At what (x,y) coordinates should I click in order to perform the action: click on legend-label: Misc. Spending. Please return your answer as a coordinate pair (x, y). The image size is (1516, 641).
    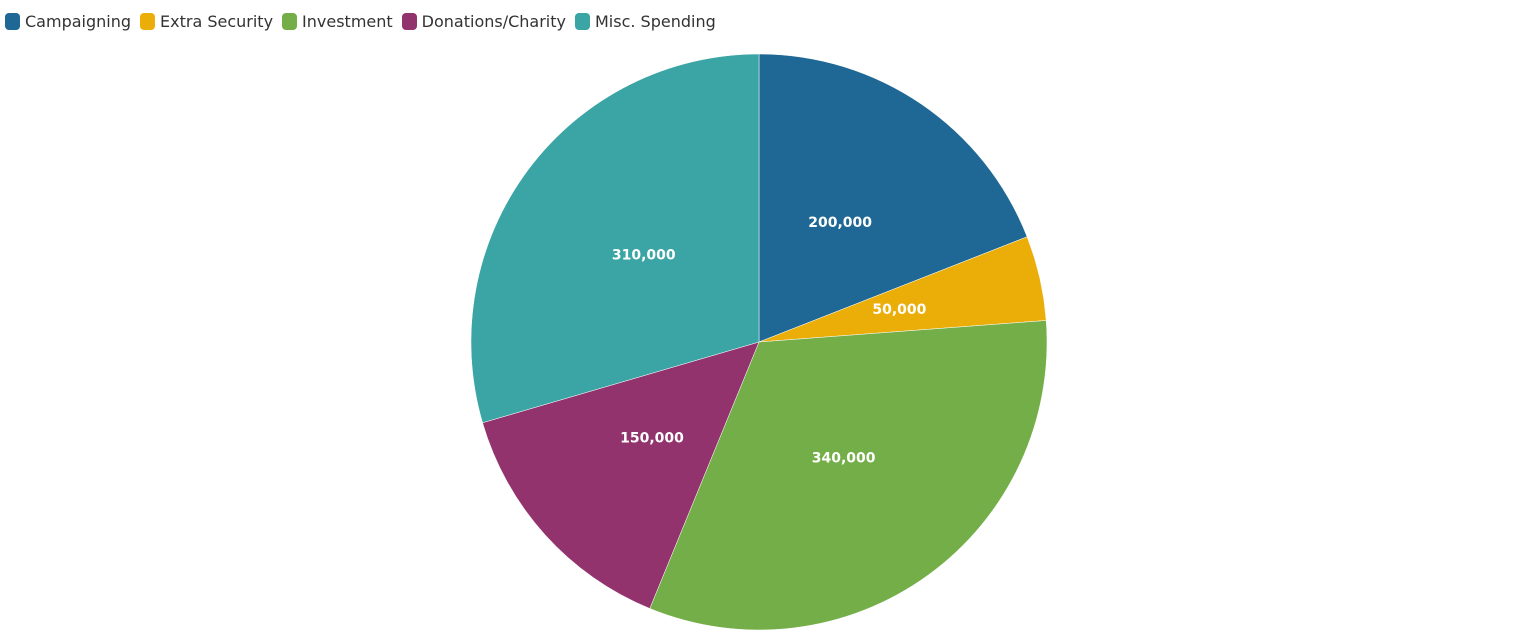
    Looking at the image, I should click on (655, 21).